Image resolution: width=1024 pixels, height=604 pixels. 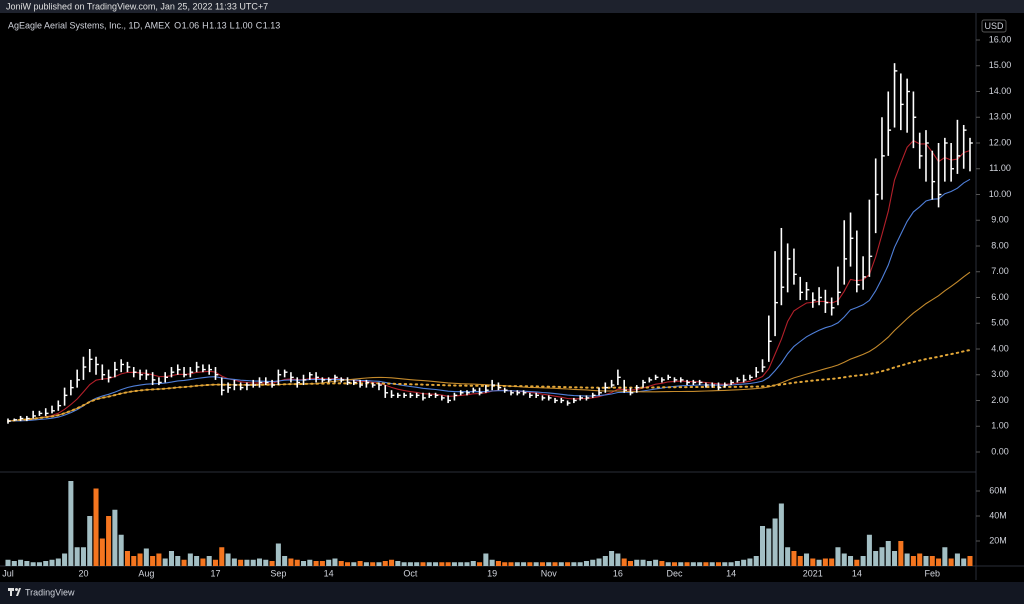 I want to click on x-tick-label: Nov, so click(x=549, y=573).